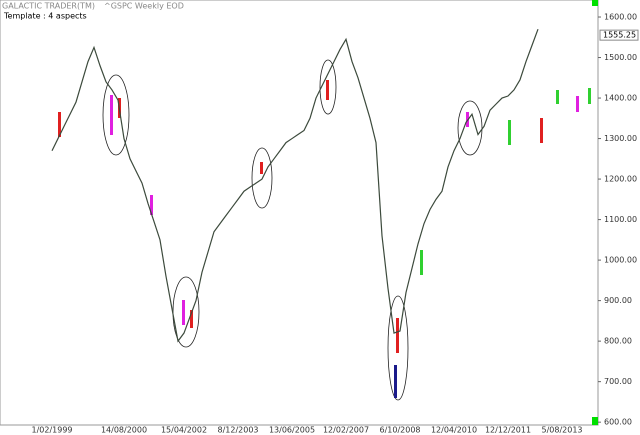 Image resolution: width=640 pixels, height=435 pixels. Describe the element at coordinates (620, 138) in the screenshot. I see `y-tick-label: 1300.00` at that location.